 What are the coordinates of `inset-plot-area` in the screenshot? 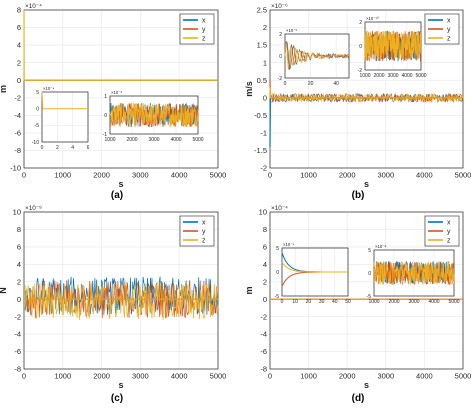 It's located at (65, 117).